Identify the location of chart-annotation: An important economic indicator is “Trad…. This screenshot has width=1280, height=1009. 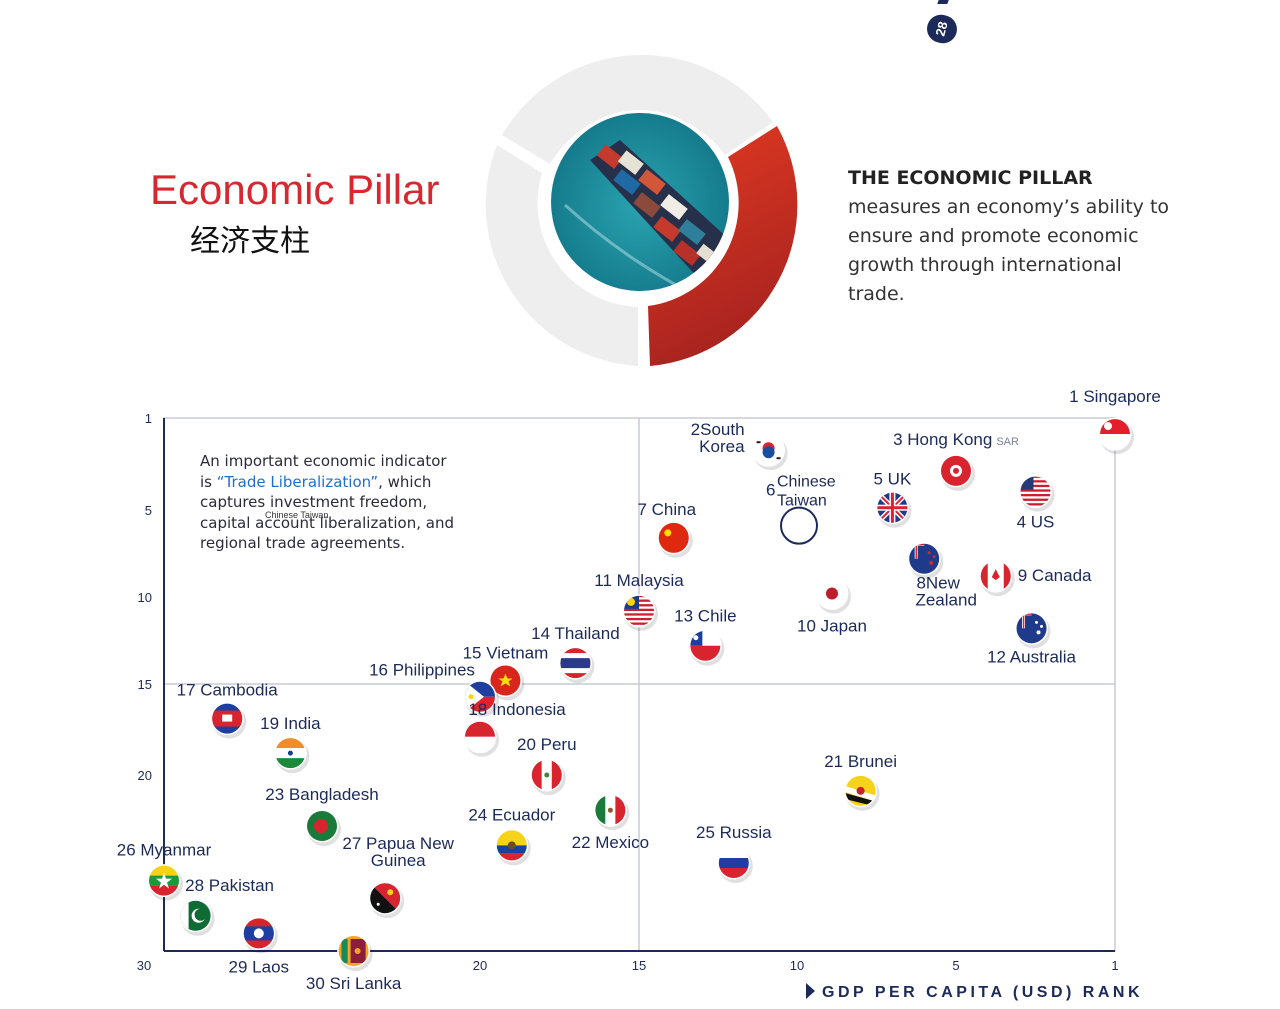
(330, 502).